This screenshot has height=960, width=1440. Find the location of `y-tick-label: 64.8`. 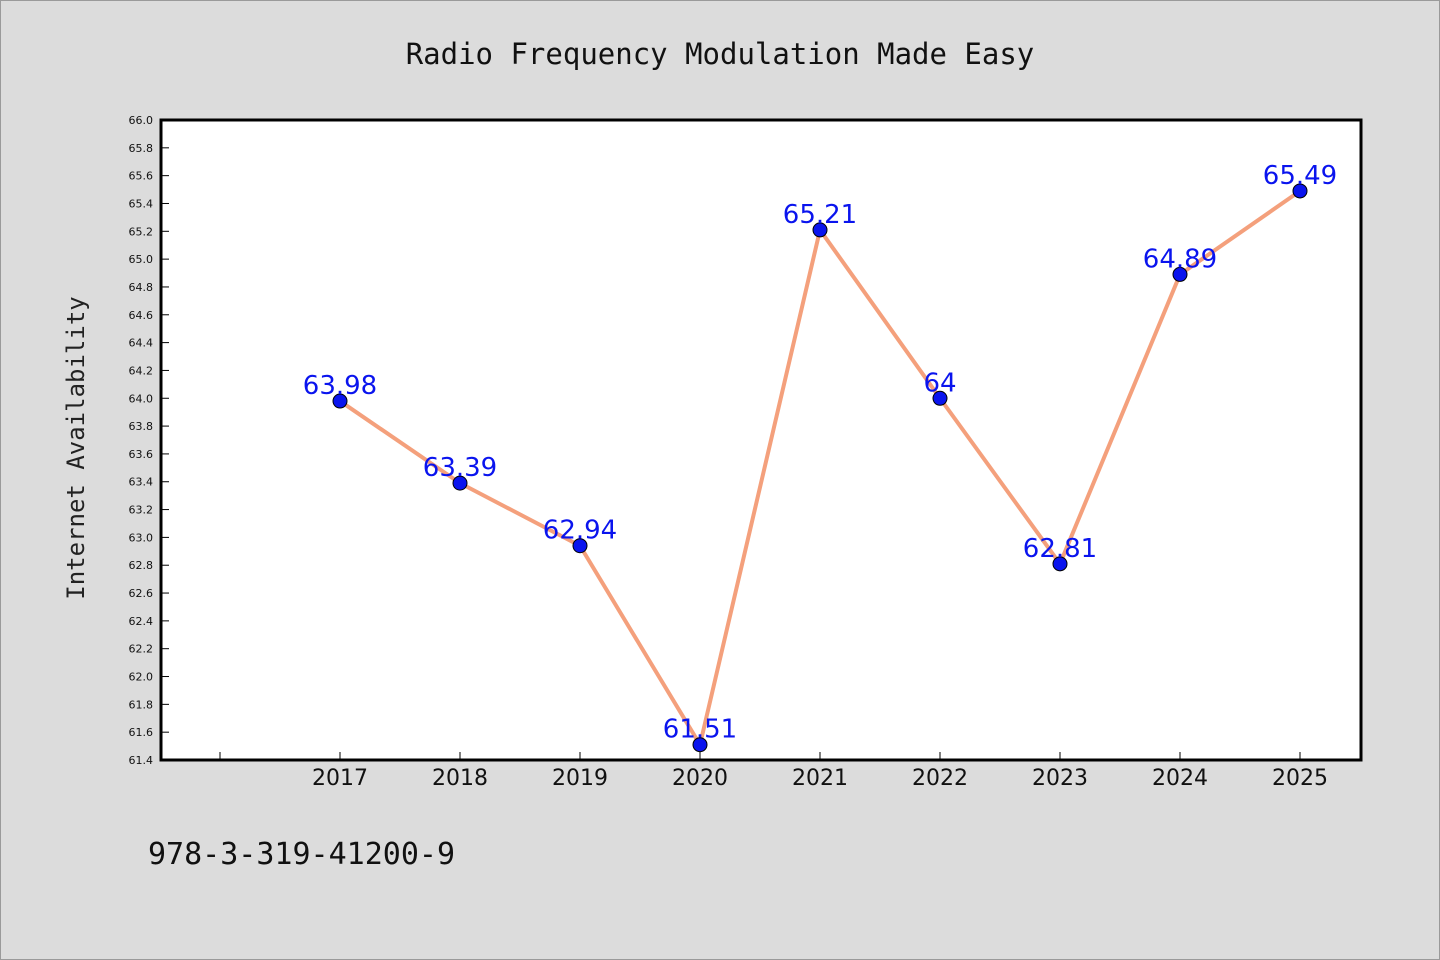

y-tick-label: 64.8 is located at coordinates (141, 287).